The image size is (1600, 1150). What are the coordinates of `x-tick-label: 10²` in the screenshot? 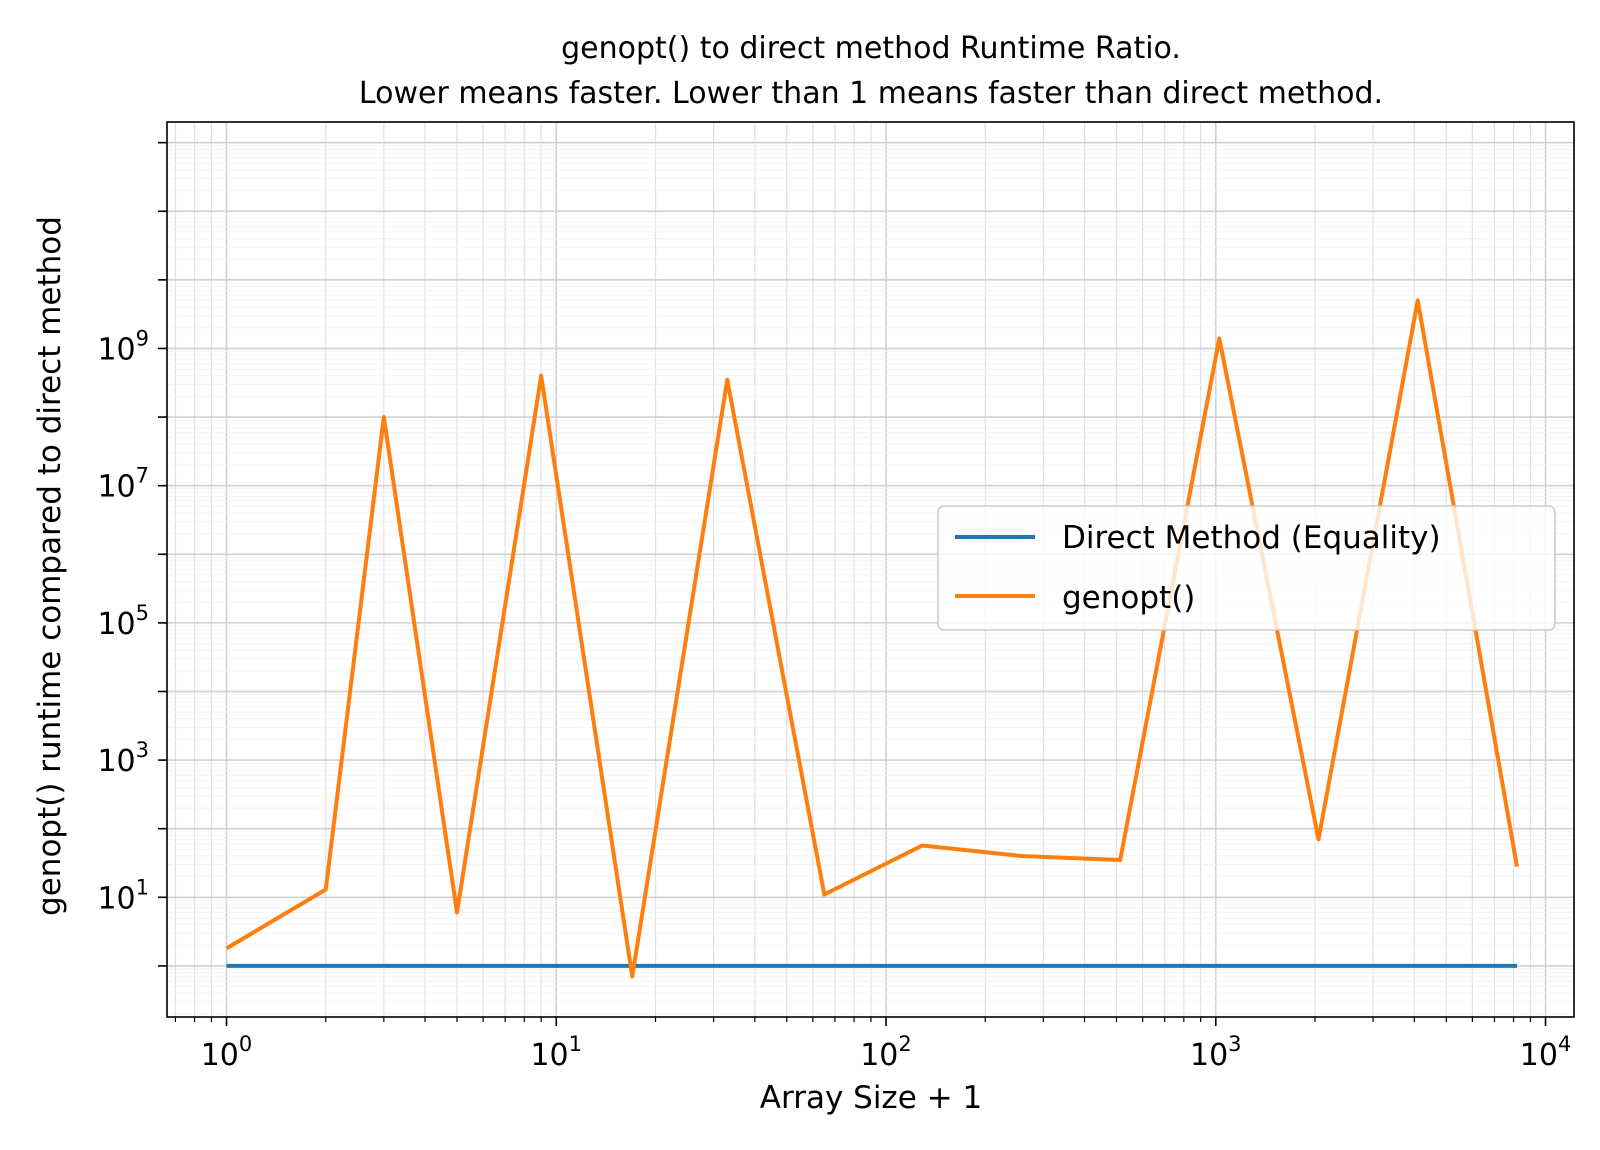 It's located at (886, 1052).